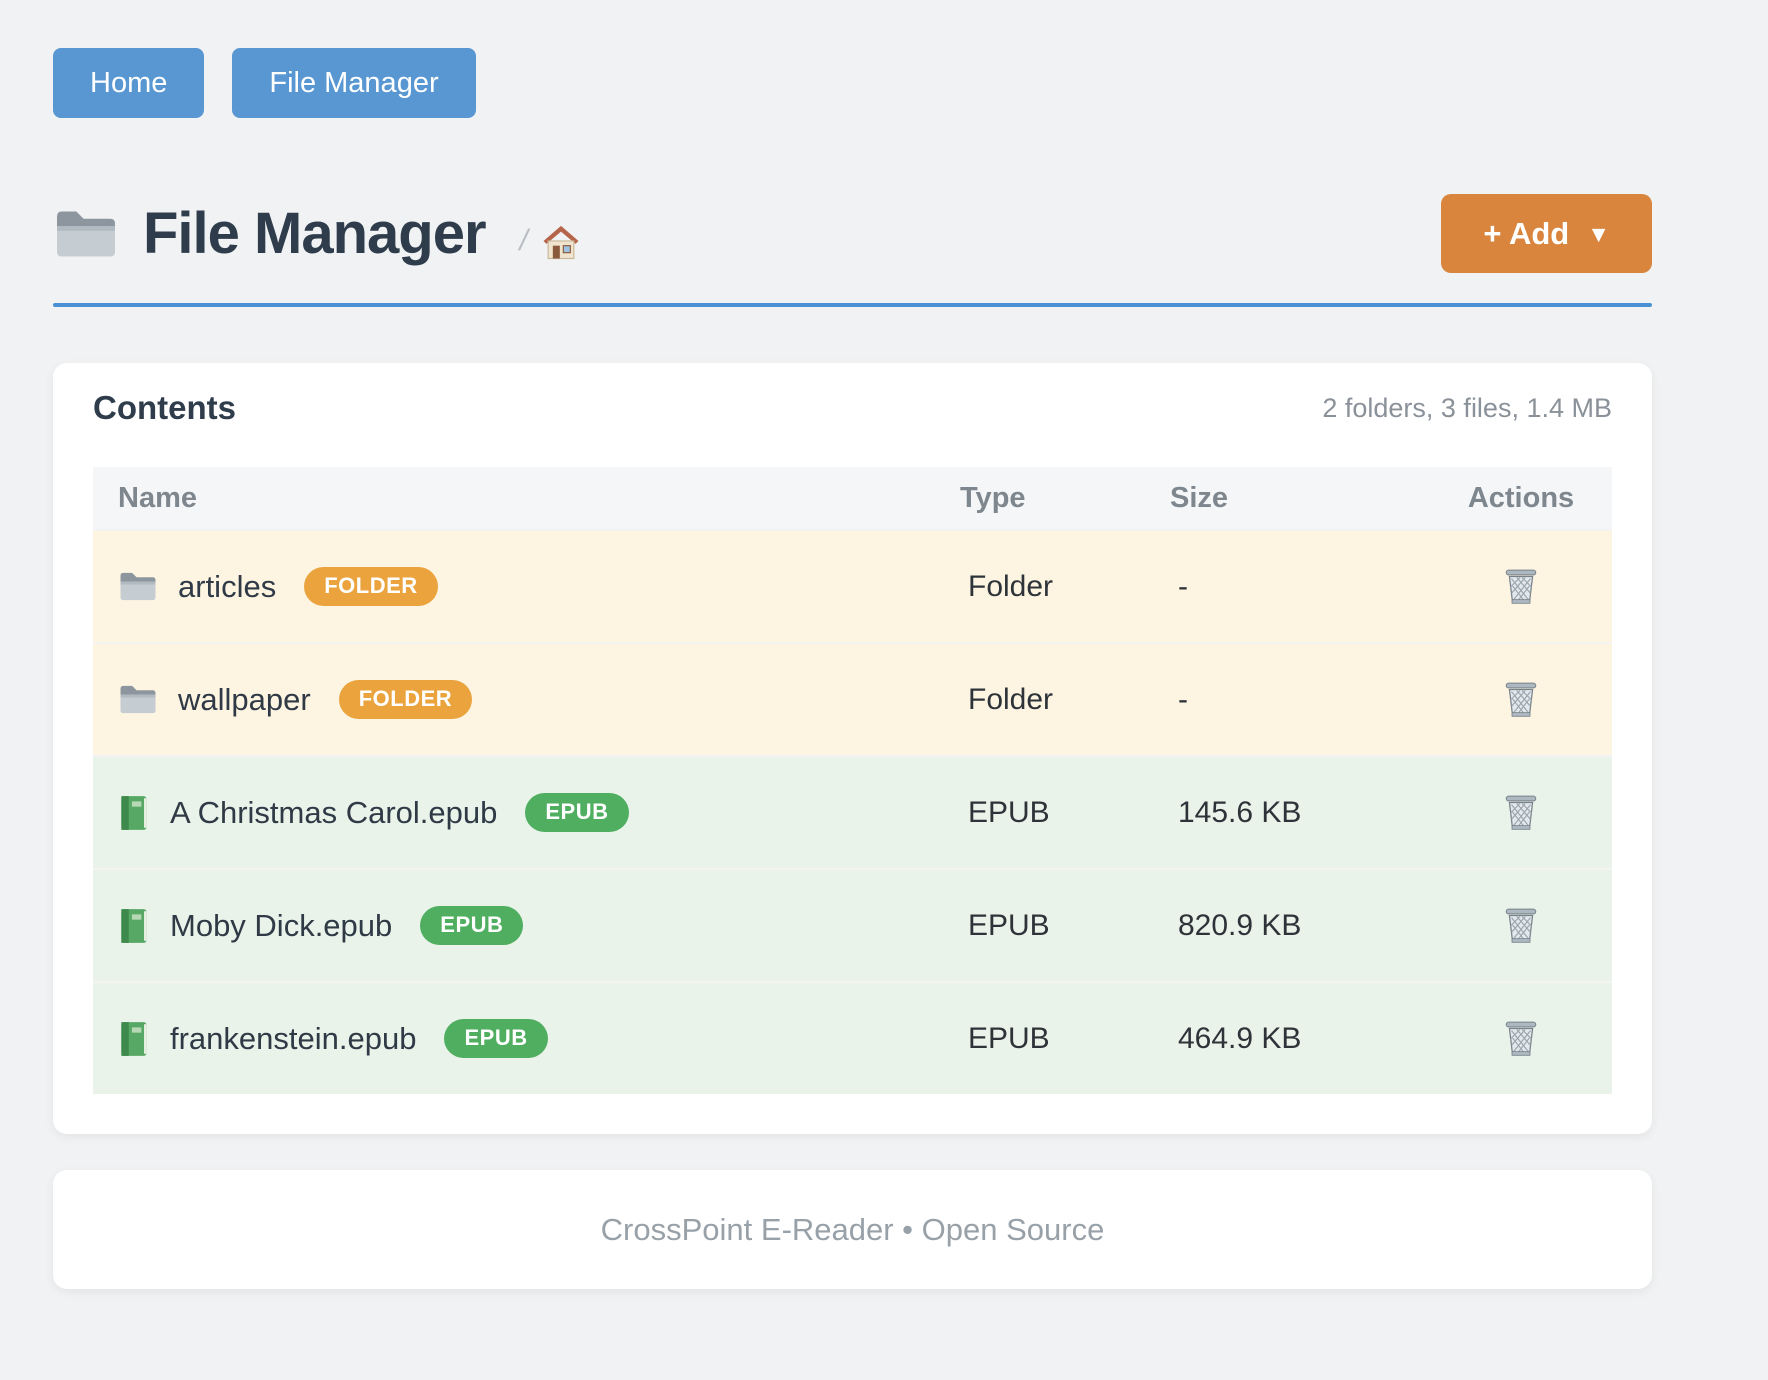  What do you see at coordinates (852, 83) in the screenshot?
I see `top-navigation: Home File Manager` at bounding box center [852, 83].